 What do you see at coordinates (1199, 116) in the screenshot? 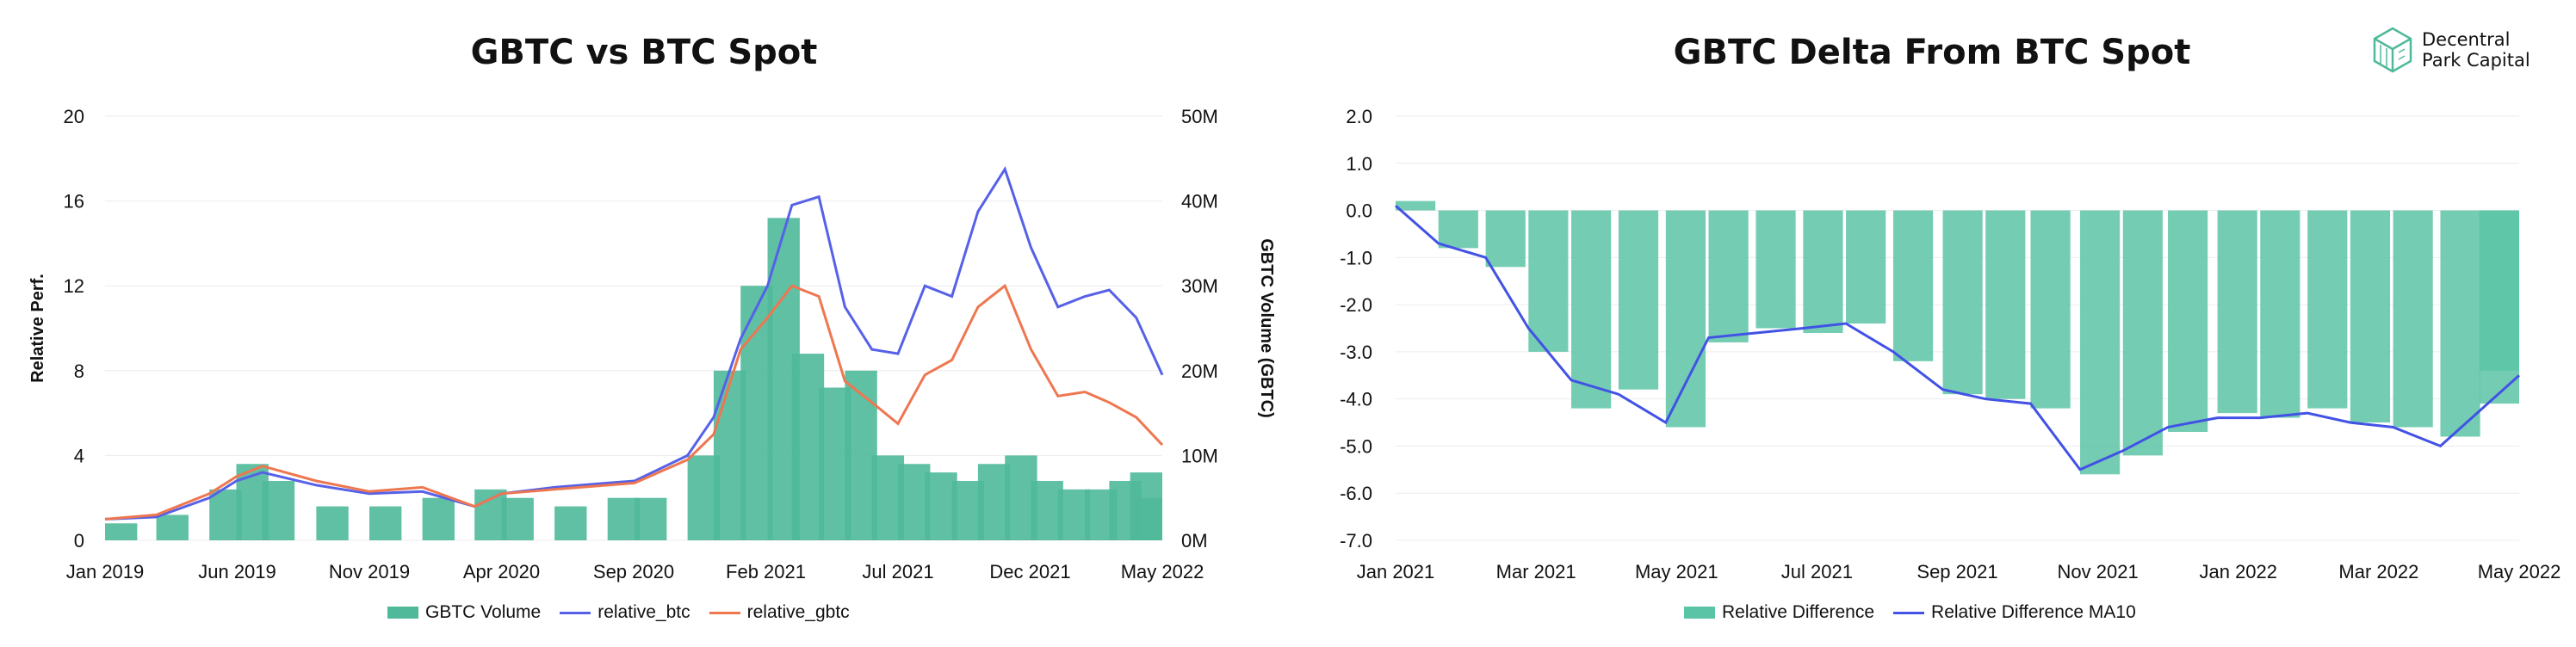
I see `y2-tick-label: 50M` at bounding box center [1199, 116].